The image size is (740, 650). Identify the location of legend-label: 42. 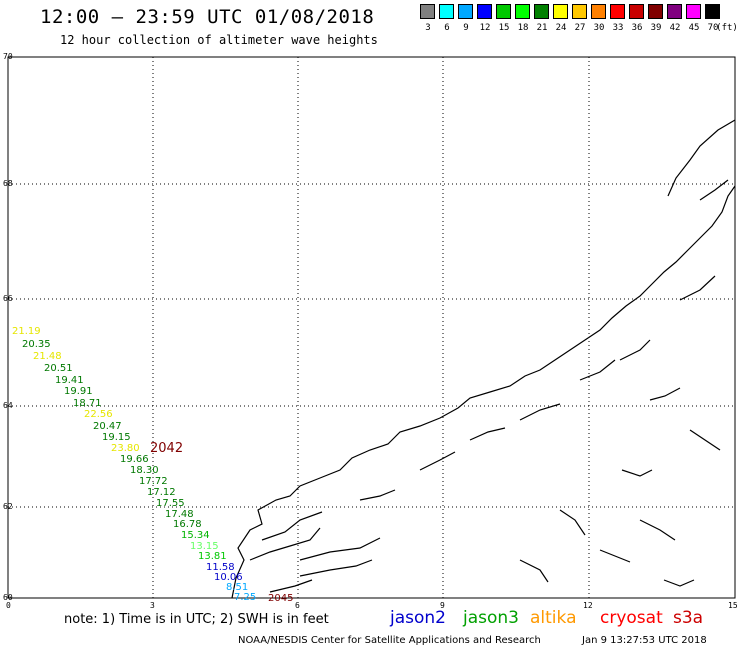
(675, 28).